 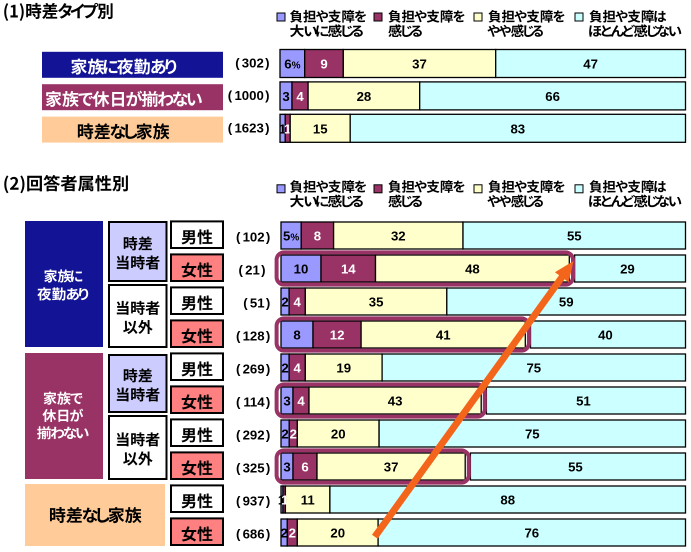 What do you see at coordinates (292, 64) in the screenshot?
I see `svg-text: 6%` at bounding box center [292, 64].